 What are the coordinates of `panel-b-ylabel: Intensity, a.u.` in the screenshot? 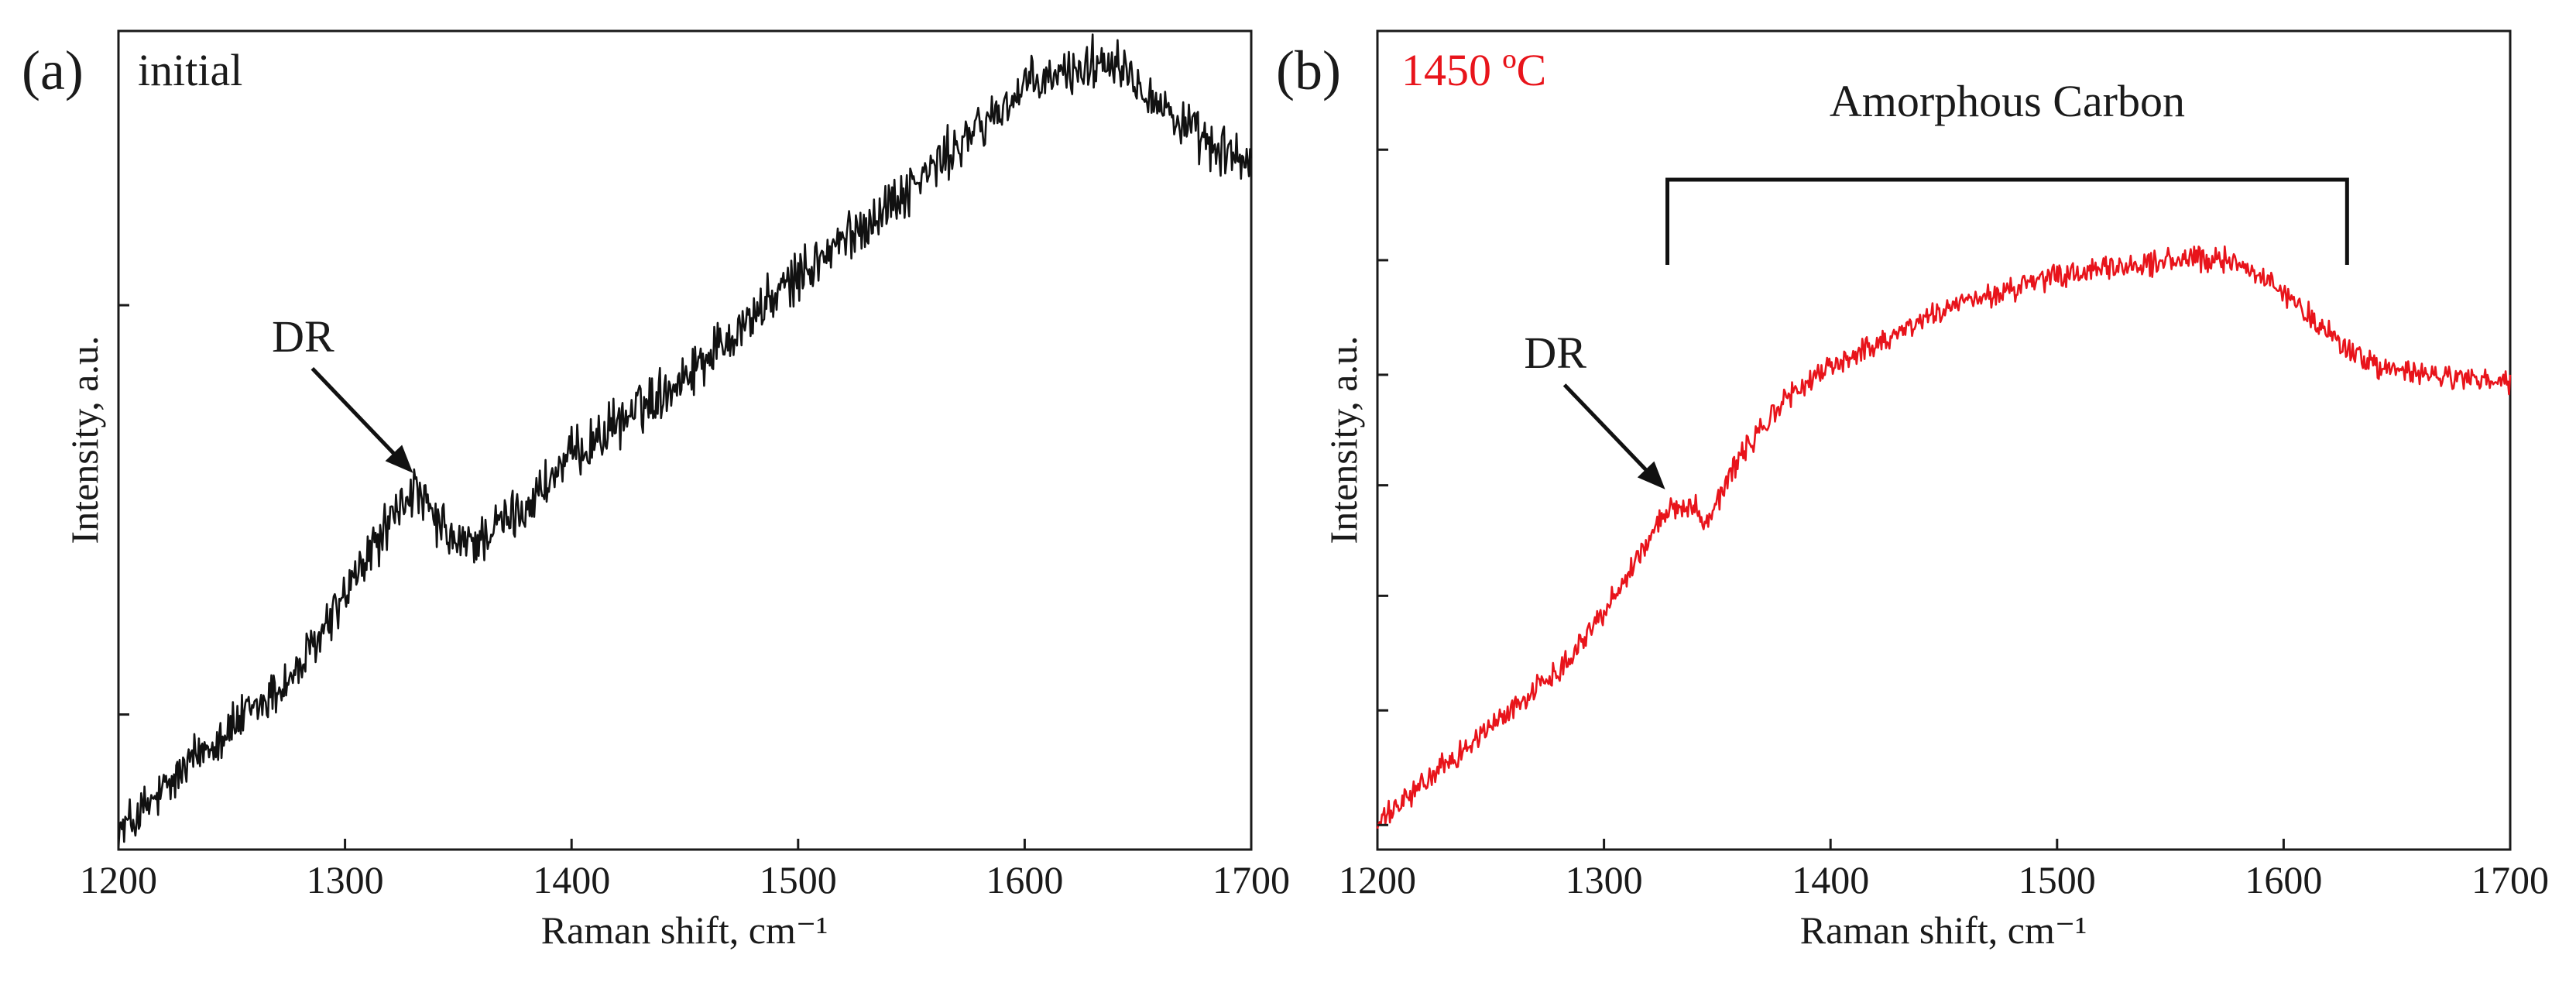 It's located at (1343, 440).